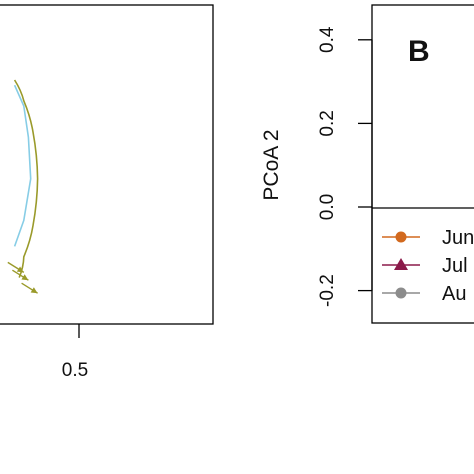  Describe the element at coordinates (458, 238) in the screenshot. I see `legend-label: Jun` at that location.